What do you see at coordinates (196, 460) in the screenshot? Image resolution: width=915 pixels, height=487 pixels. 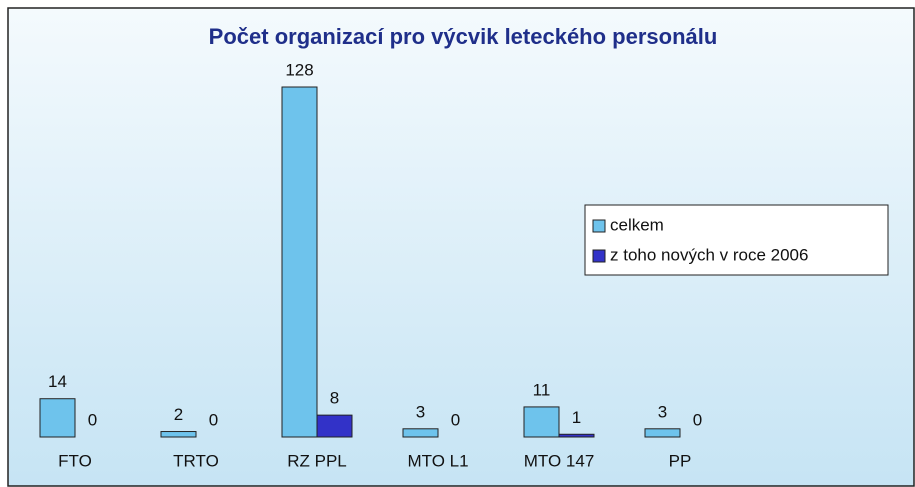 I see `x-tick-label: TRTO` at bounding box center [196, 460].